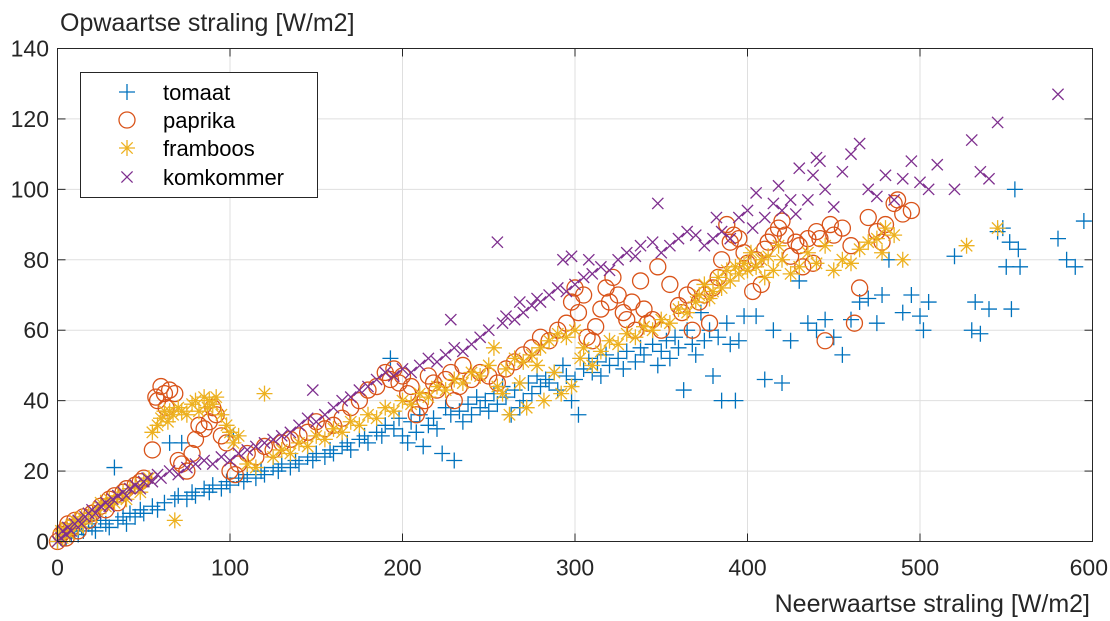 This screenshot has width=1110, height=621. What do you see at coordinates (30, 49) in the screenshot?
I see `y-tick-label: 140` at bounding box center [30, 49].